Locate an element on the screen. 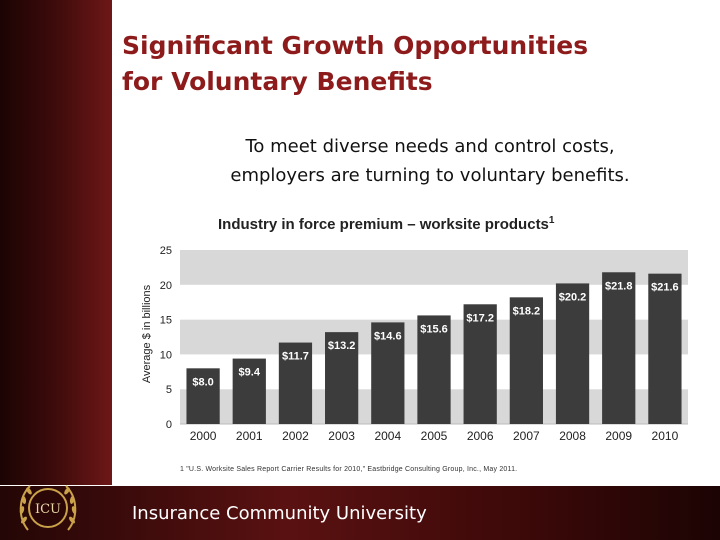 This screenshot has width=720, height=540. x-tick-label: 2001 is located at coordinates (249, 436).